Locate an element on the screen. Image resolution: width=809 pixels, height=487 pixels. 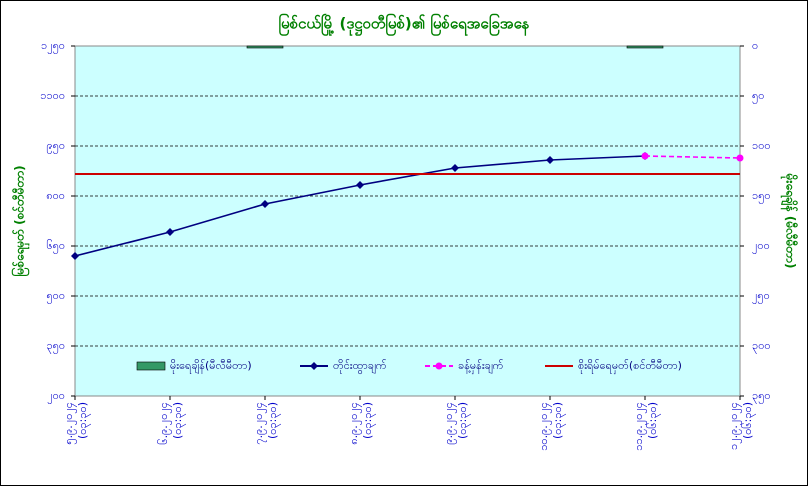
y-tick-label: ၁၂၅၀ is located at coordinates (53, 46).